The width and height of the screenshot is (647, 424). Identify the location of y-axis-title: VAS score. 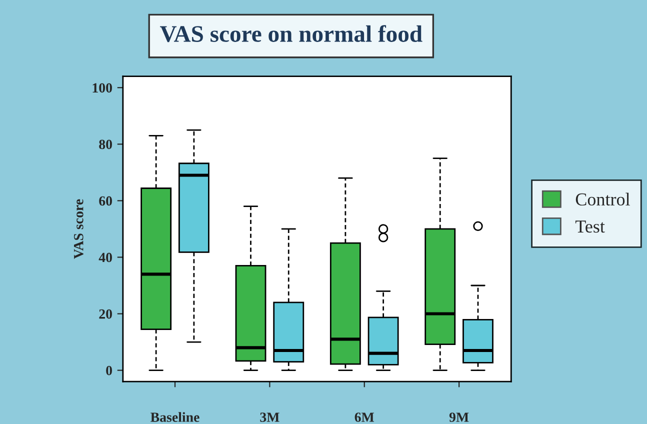
(79, 229).